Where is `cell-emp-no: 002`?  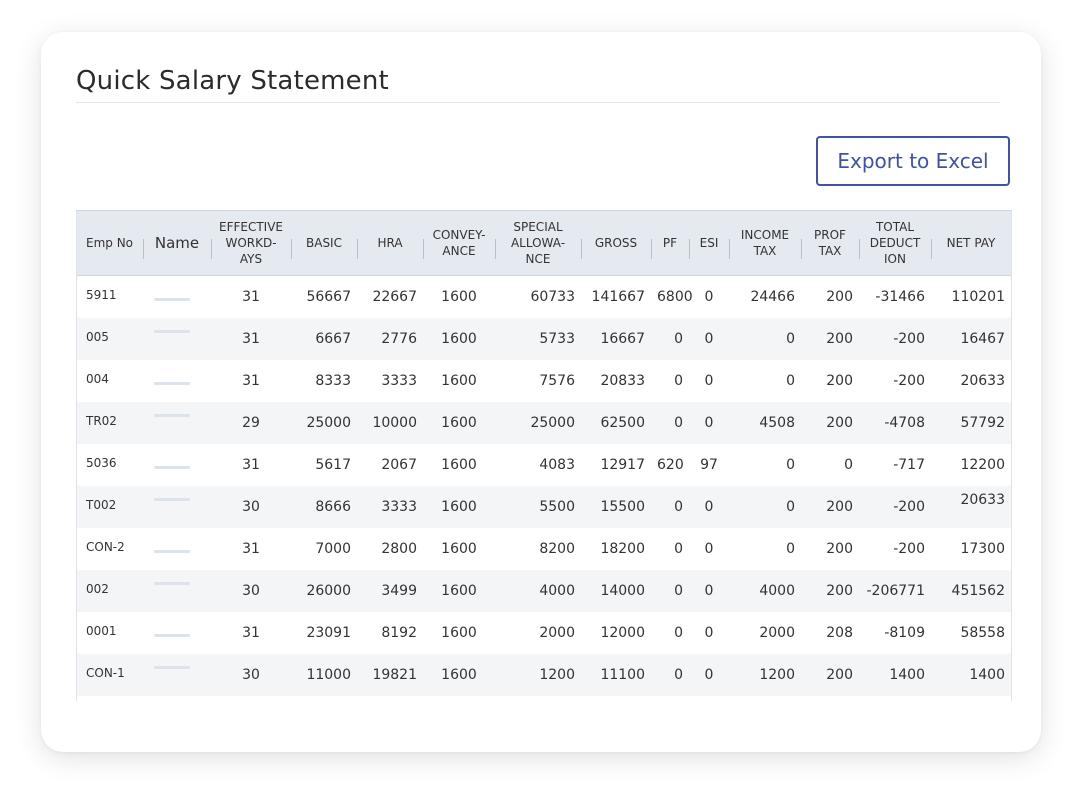
cell-emp-no: 002 is located at coordinates (97, 589).